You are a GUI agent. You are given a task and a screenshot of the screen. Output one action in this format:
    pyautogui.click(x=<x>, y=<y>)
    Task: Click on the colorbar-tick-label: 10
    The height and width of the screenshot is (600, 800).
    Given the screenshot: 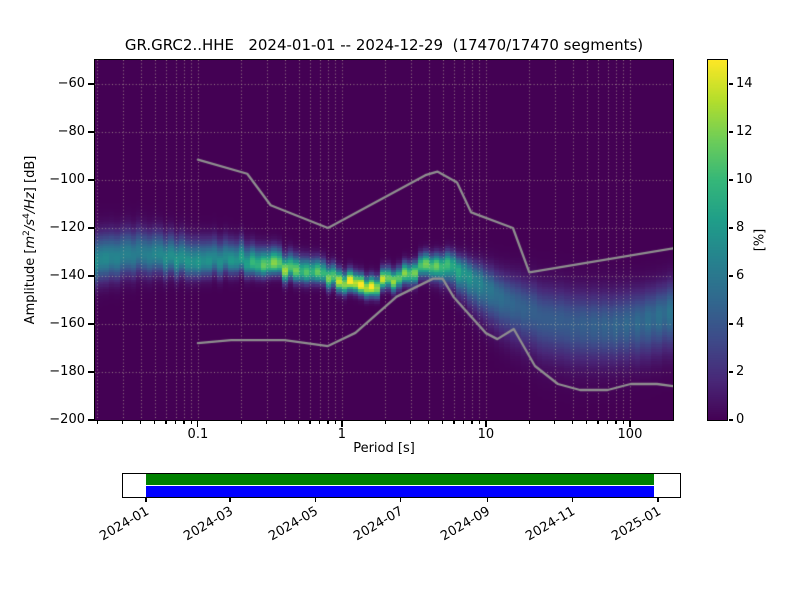 What is the action you would take?
    pyautogui.click(x=744, y=179)
    